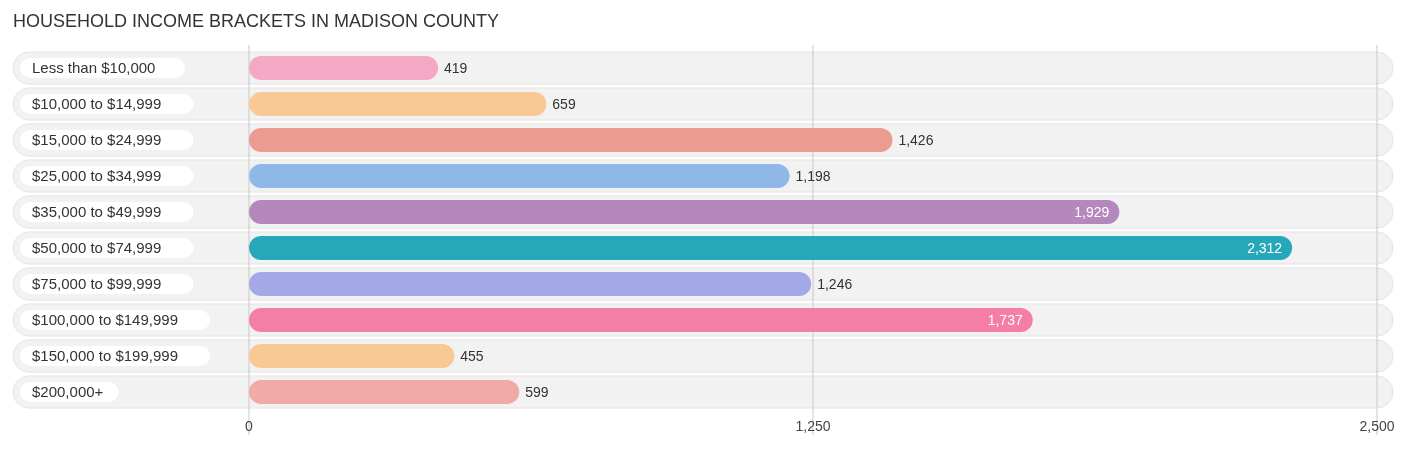  I want to click on y-tick-label: $50,000 to $74,999, so click(97, 248).